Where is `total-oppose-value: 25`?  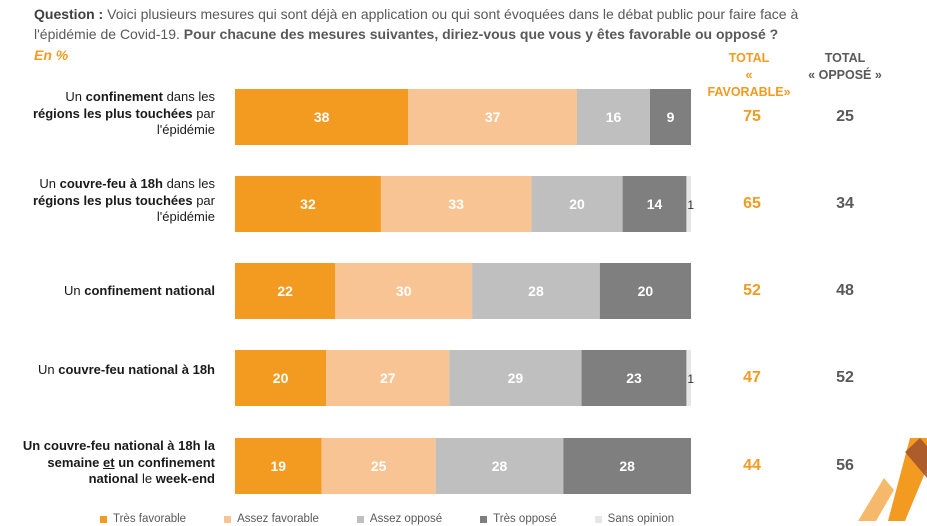 total-oppose-value: 25 is located at coordinates (845, 116).